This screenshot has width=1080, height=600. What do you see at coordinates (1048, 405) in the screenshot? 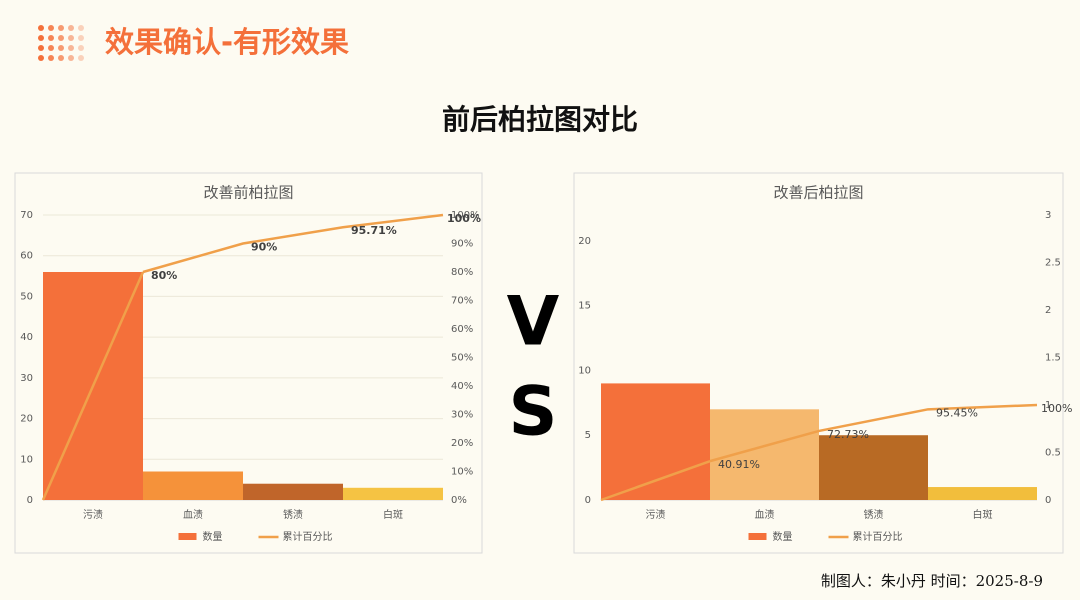
I see `y2-tick-label: 1` at bounding box center [1048, 405].